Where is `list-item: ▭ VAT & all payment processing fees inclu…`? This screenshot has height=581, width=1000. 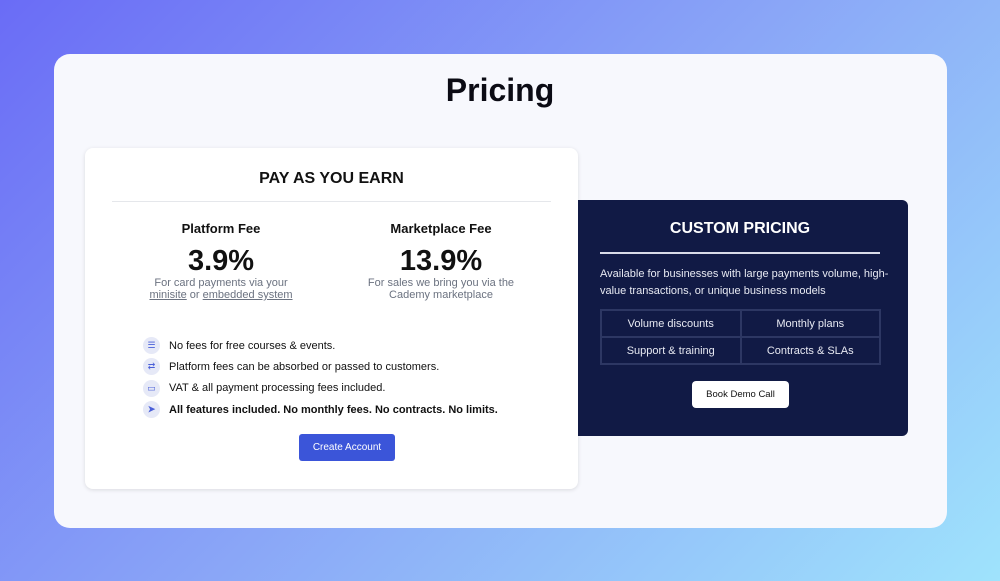 list-item: ▭ VAT & all payment processing fees inclu… is located at coordinates (320, 388).